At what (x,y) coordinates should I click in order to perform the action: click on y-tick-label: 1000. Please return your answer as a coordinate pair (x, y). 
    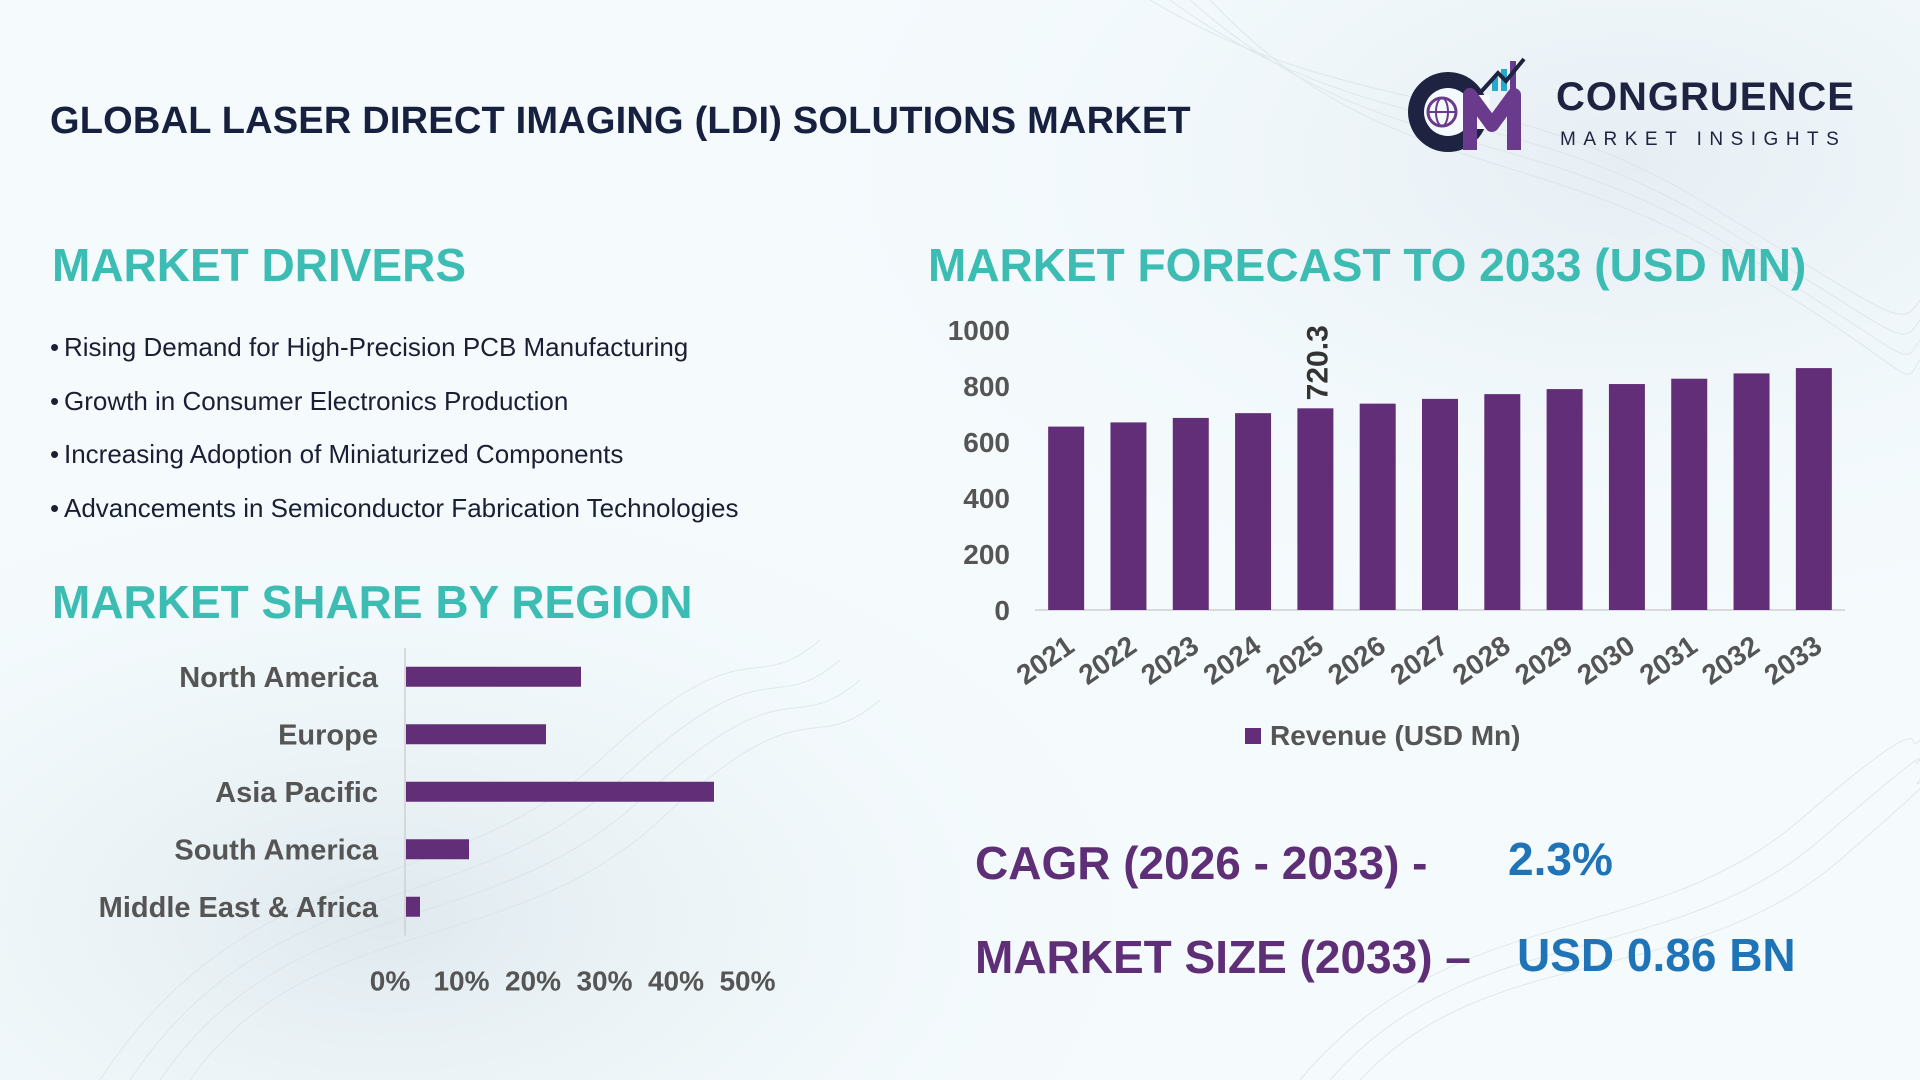
    Looking at the image, I should click on (979, 330).